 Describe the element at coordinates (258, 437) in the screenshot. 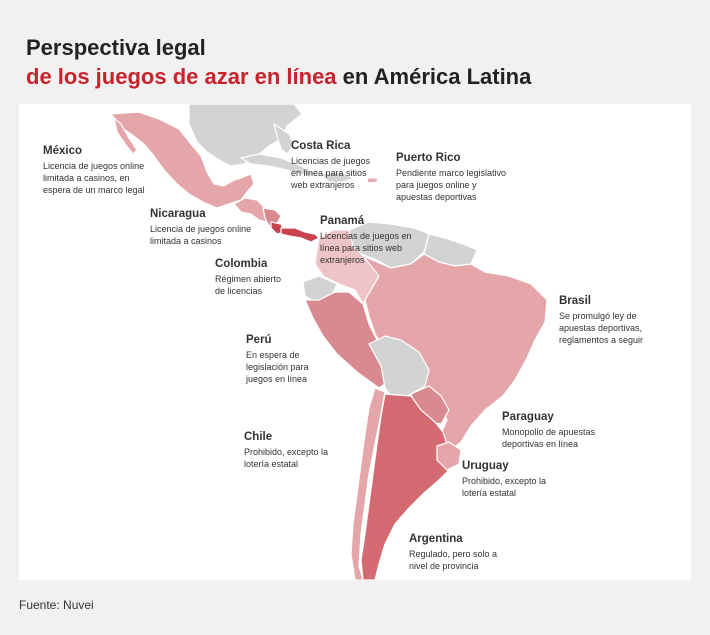

I see `country-name: Chile` at that location.